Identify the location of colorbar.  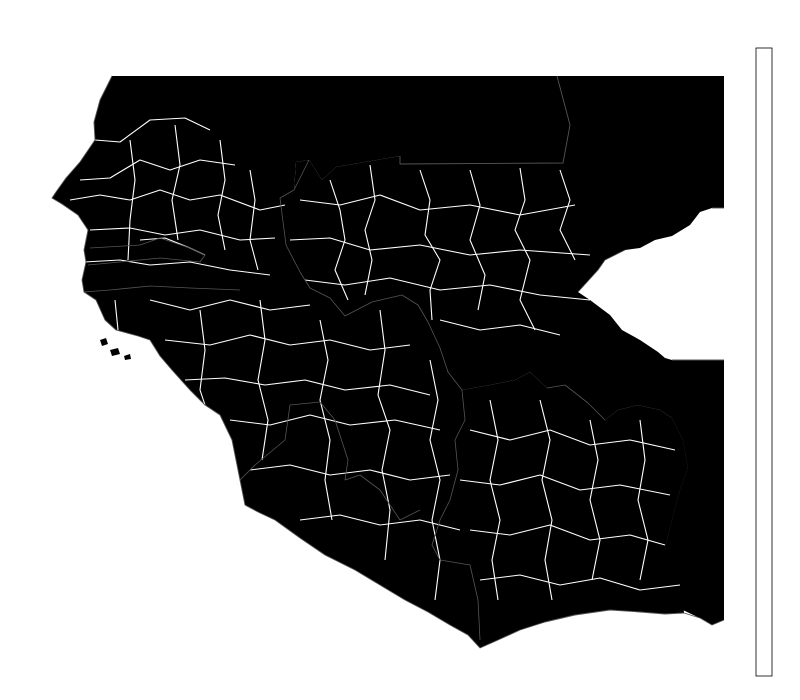
(764, 362).